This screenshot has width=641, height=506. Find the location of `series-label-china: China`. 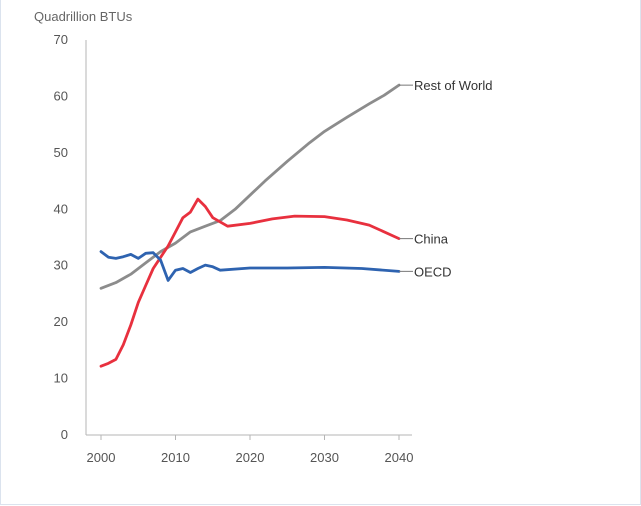

series-label-china: China is located at coordinates (431, 239).